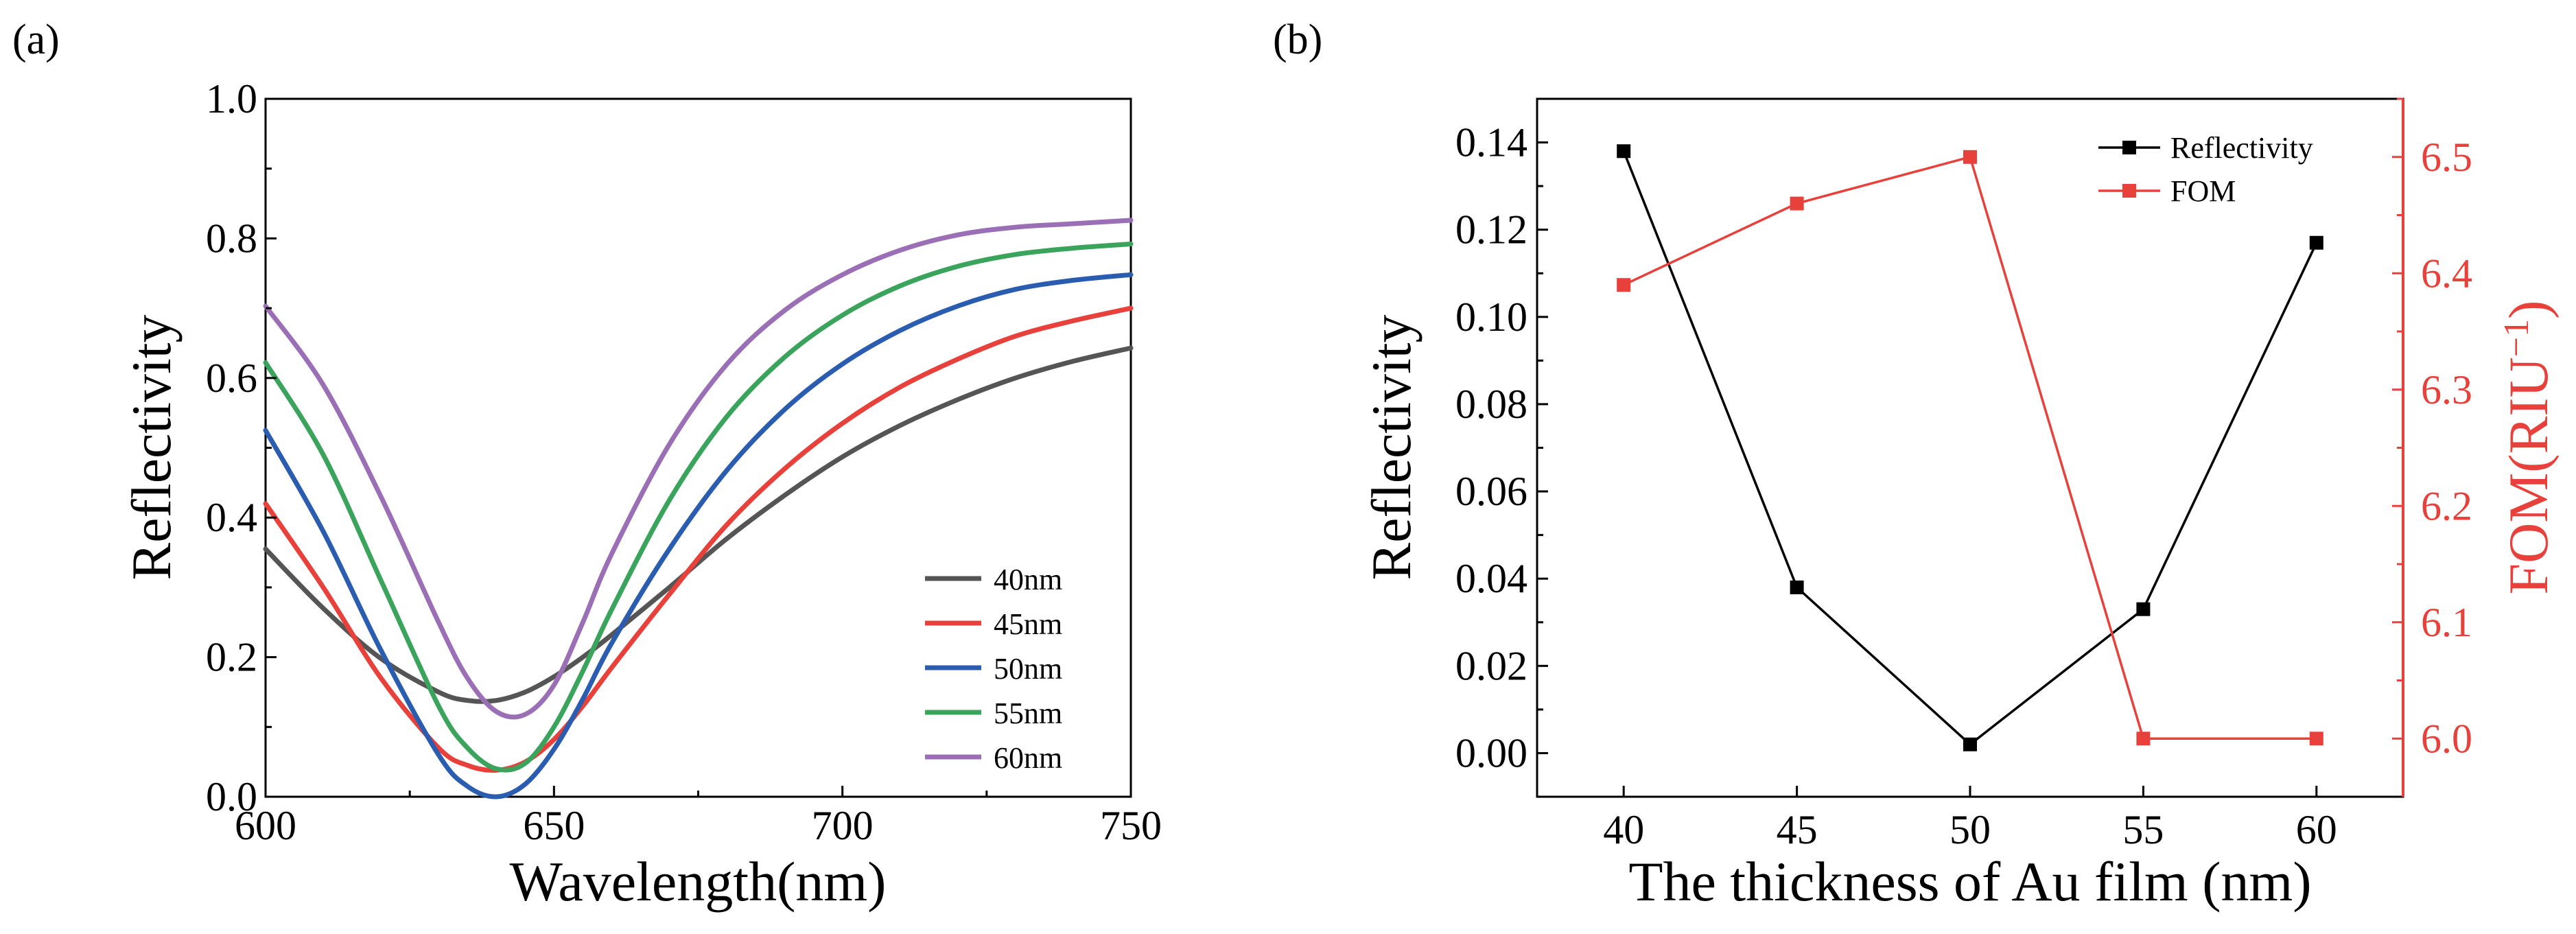 The width and height of the screenshot is (2576, 934). What do you see at coordinates (1491, 491) in the screenshot?
I see `y-tick-label: 0.06` at bounding box center [1491, 491].